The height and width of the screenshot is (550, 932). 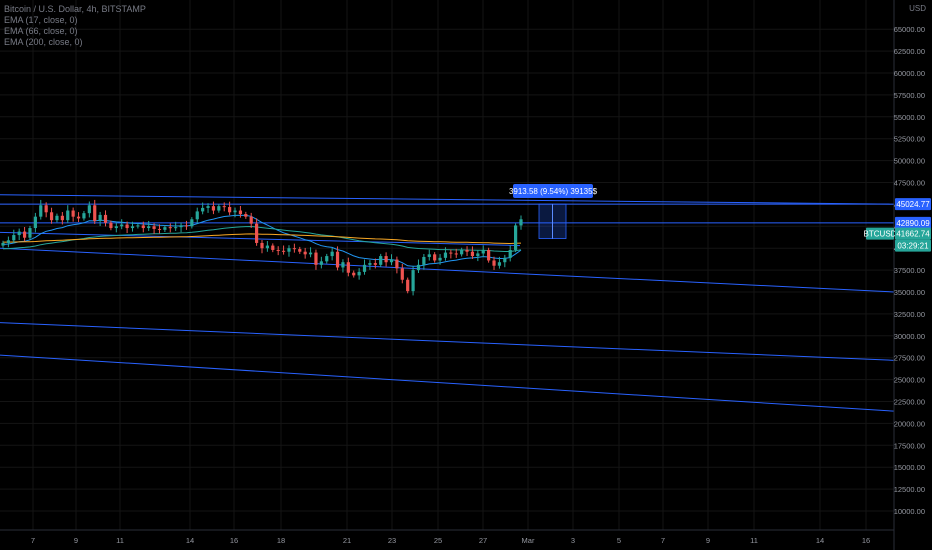 I want to click on legend-ema-200: EMA (200, close, 0), so click(x=43, y=42).